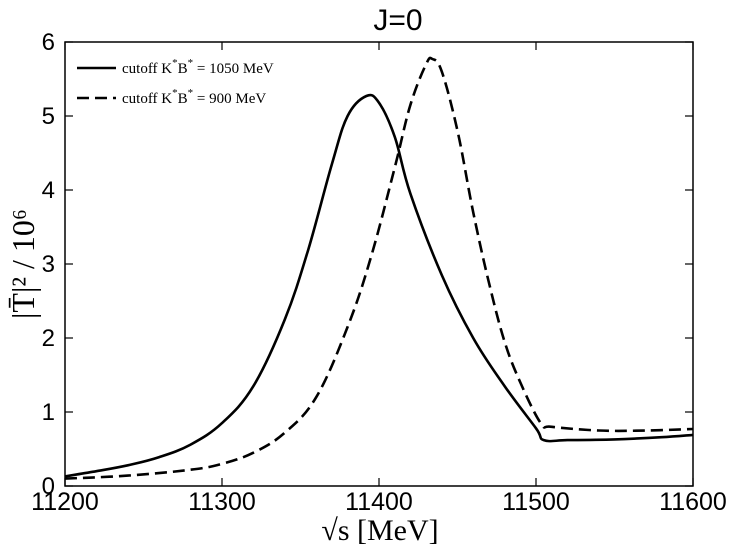 The height and width of the screenshot is (553, 731). I want to click on x-tick-label: 11500, so click(536, 502).